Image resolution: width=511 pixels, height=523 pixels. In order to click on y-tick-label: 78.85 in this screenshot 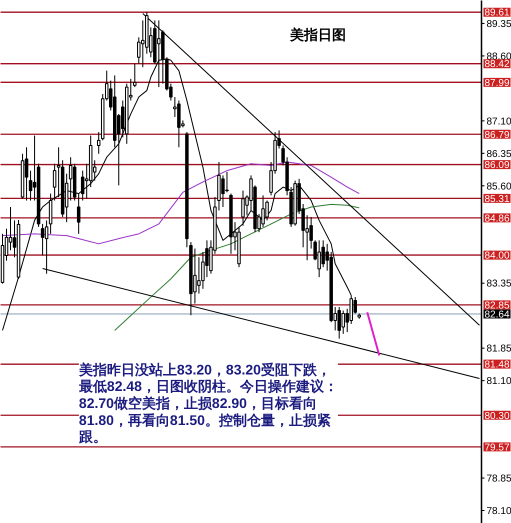, I will do `click(498, 479)`.